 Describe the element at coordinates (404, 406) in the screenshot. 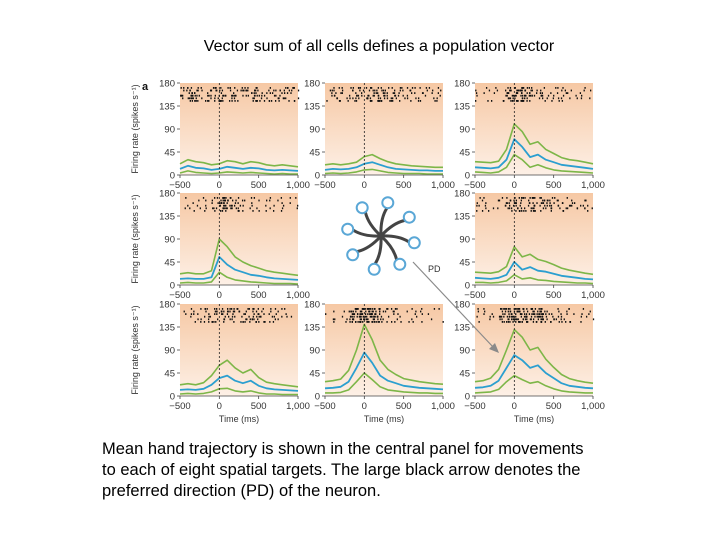

I see `x-tick-label: 500` at that location.